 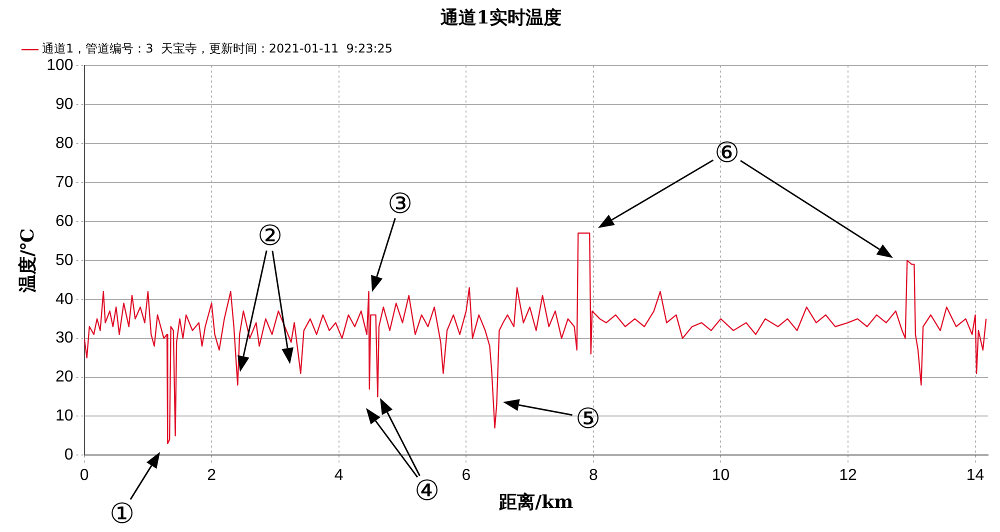 What do you see at coordinates (848, 475) in the screenshot?
I see `x-tick-label: 12` at bounding box center [848, 475].